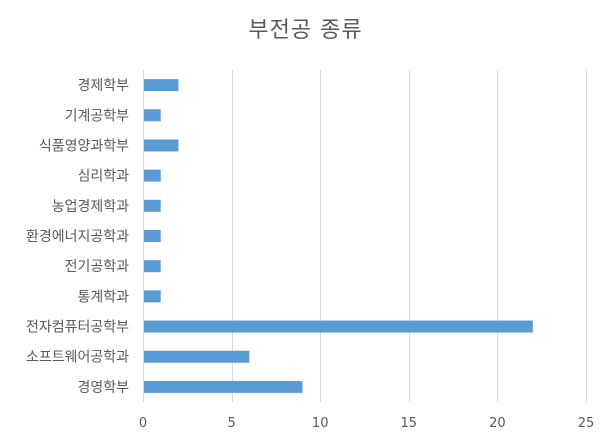 The width and height of the screenshot is (611, 439). Describe the element at coordinates (103, 388) in the screenshot. I see `y-category-label: 경영학부` at that location.